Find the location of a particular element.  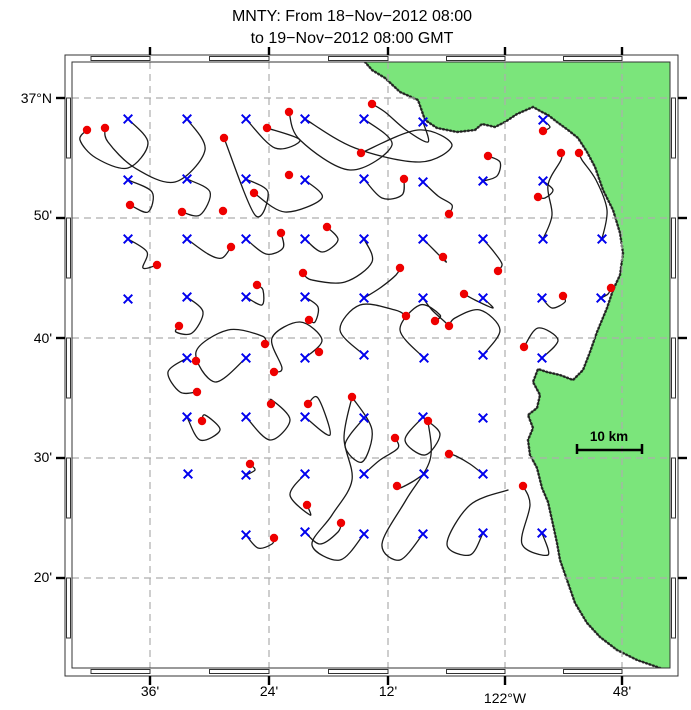

x-tick-label-24: 24' is located at coordinates (269, 691).